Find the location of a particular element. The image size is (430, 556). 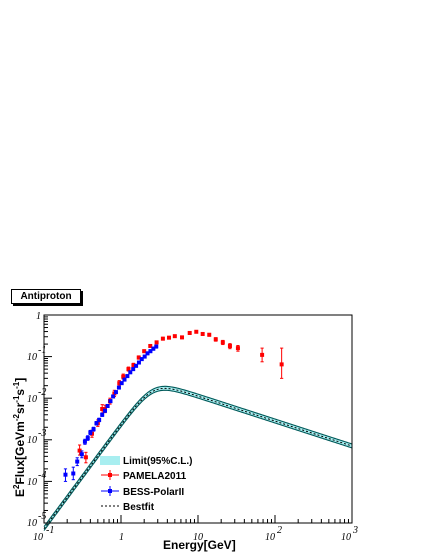

y-tick-label: 10 -5 is located at coordinates (36, 520).